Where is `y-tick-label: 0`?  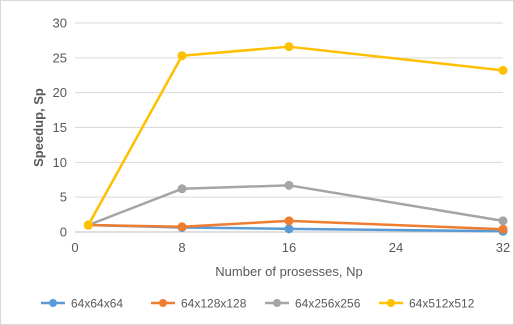 y-tick-label: 0 is located at coordinates (63, 232).